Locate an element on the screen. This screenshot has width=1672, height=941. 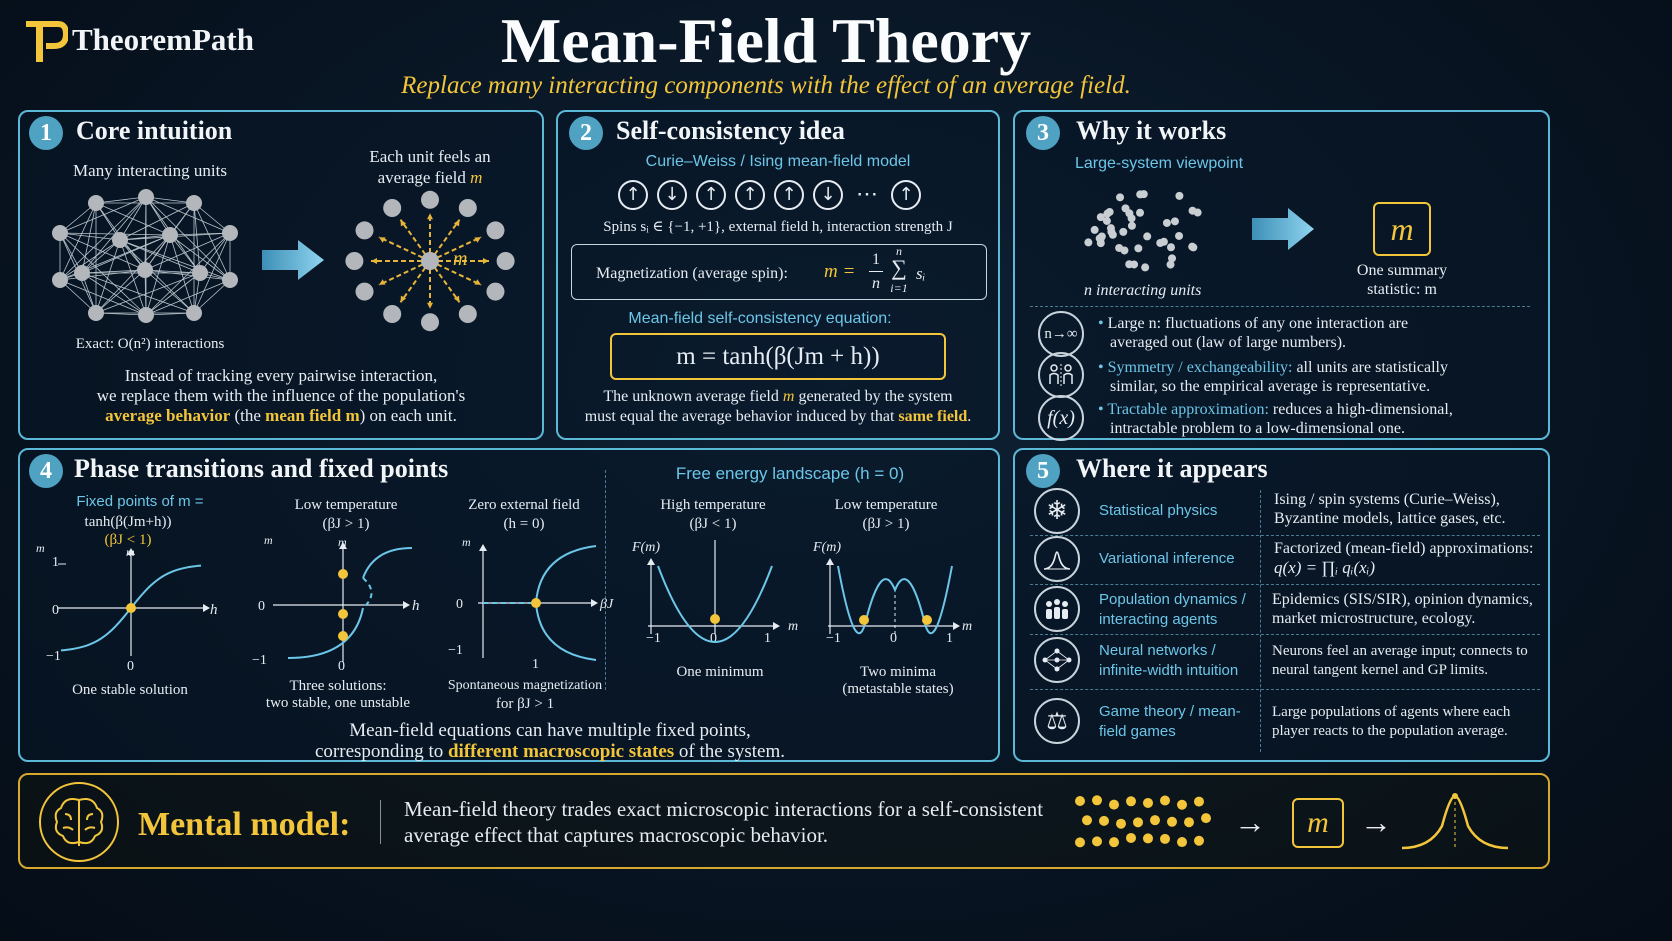
summary-statistic-box: m is located at coordinates (1402, 229).